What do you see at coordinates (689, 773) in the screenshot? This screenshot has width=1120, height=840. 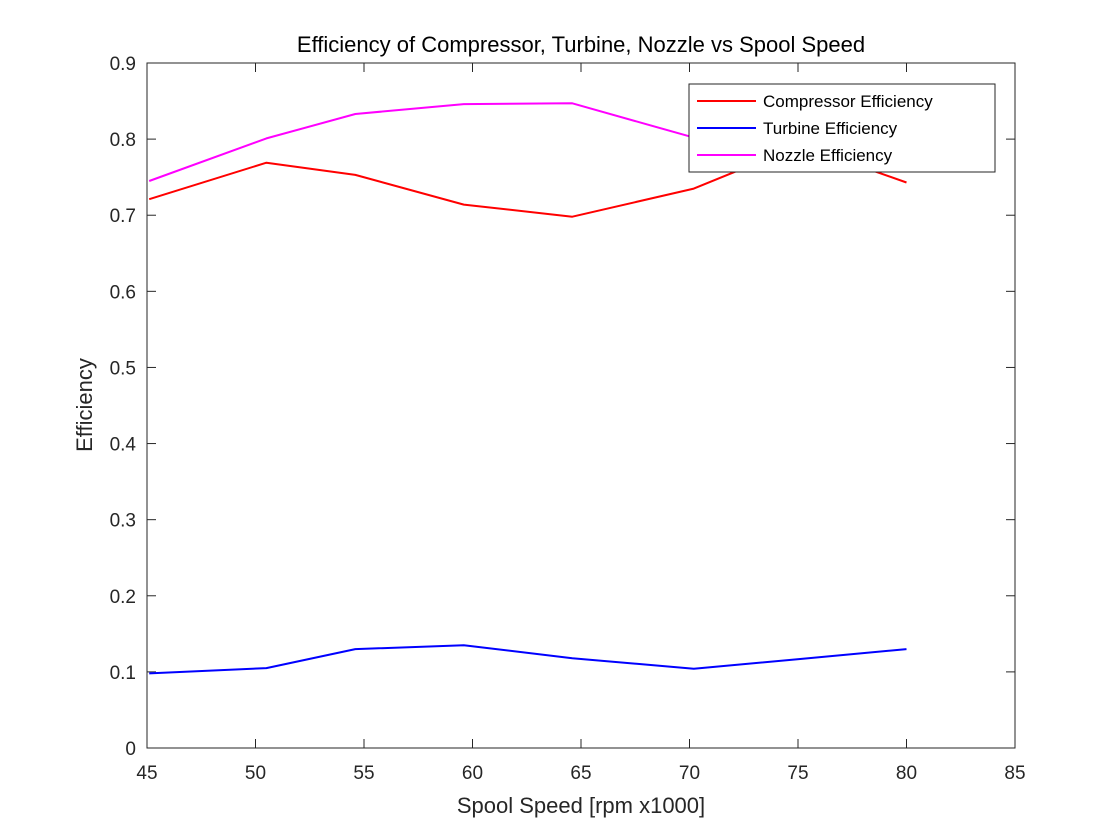 I see `x-tick-label: 70` at bounding box center [689, 773].